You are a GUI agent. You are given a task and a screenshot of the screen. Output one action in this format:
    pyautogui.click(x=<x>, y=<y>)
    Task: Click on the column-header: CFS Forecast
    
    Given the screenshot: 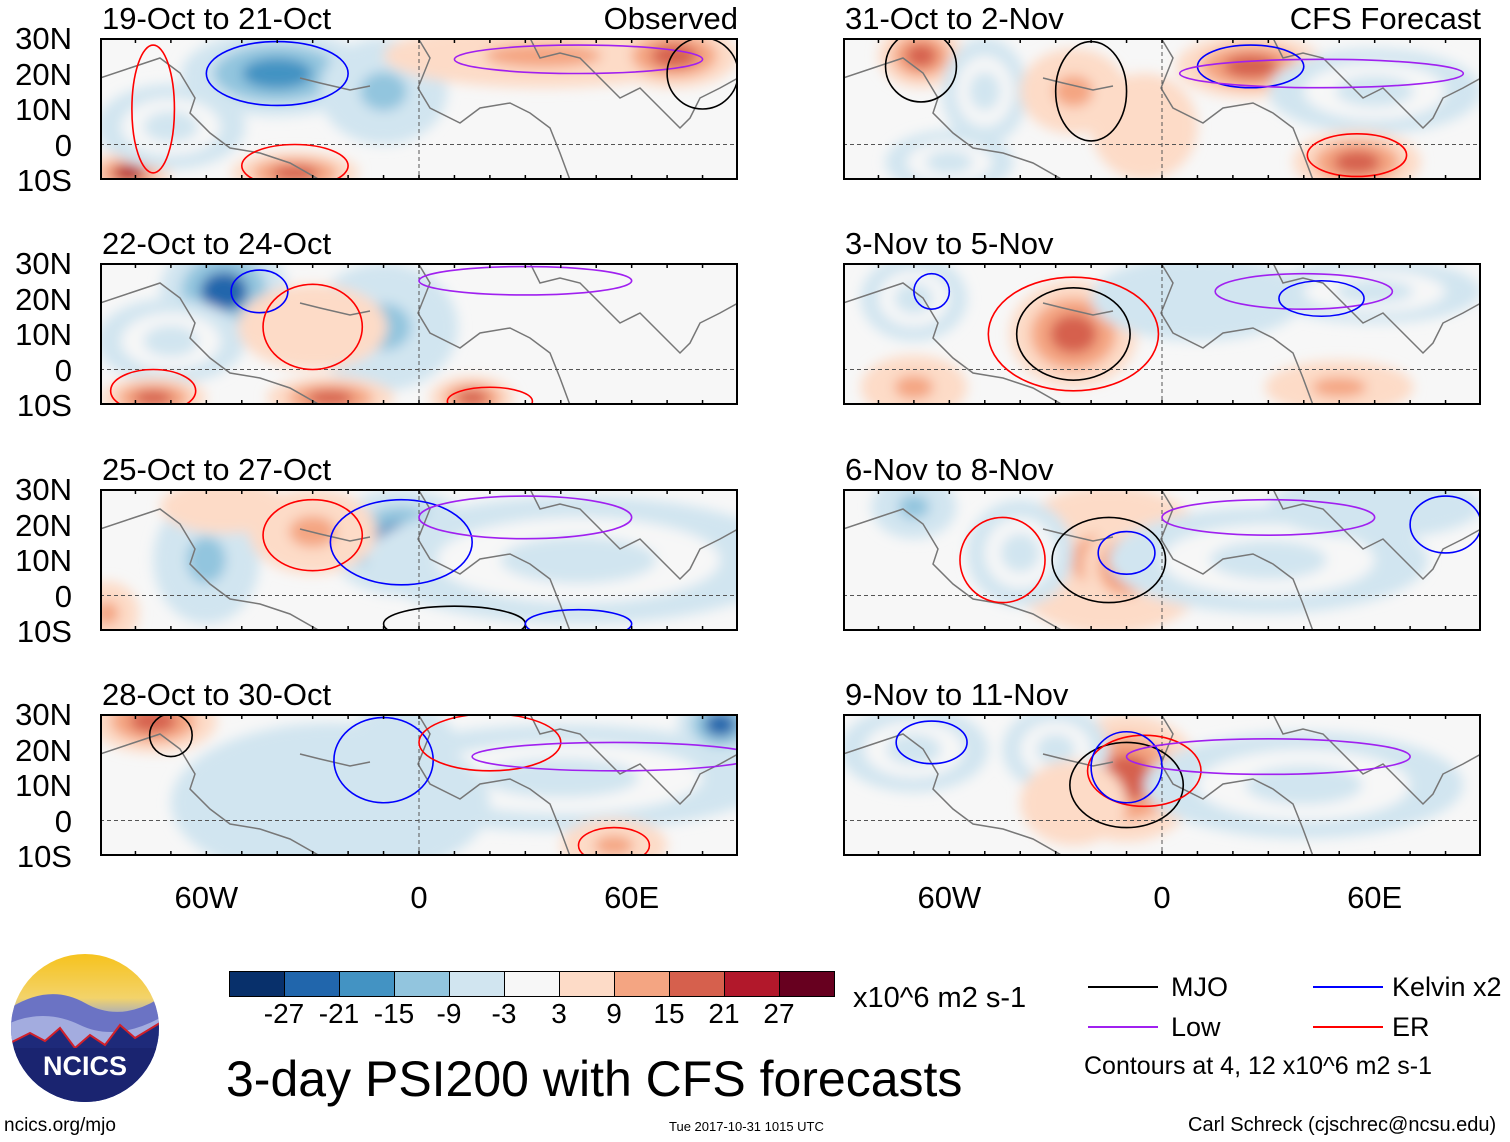 What is the action you would take?
    pyautogui.click(x=1385, y=18)
    